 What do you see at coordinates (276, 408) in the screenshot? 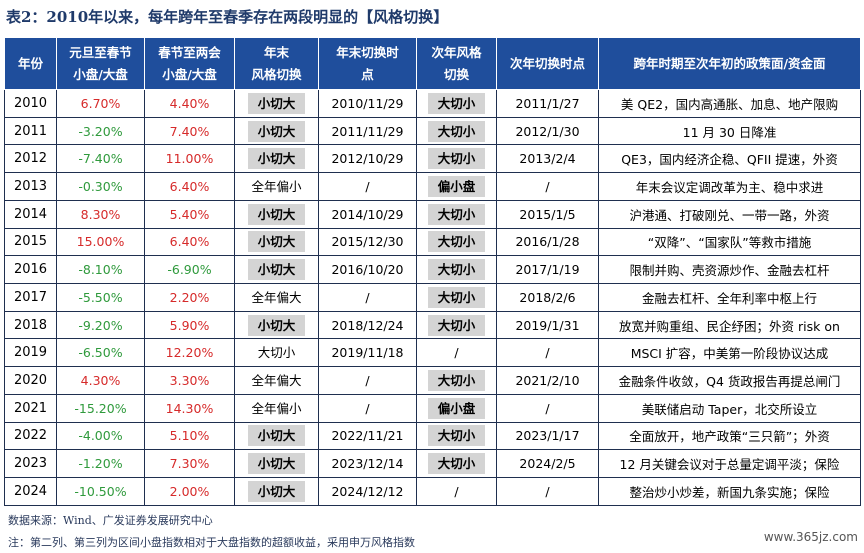
I see `cell-yearend-switch: 全年偏小` at bounding box center [276, 408].